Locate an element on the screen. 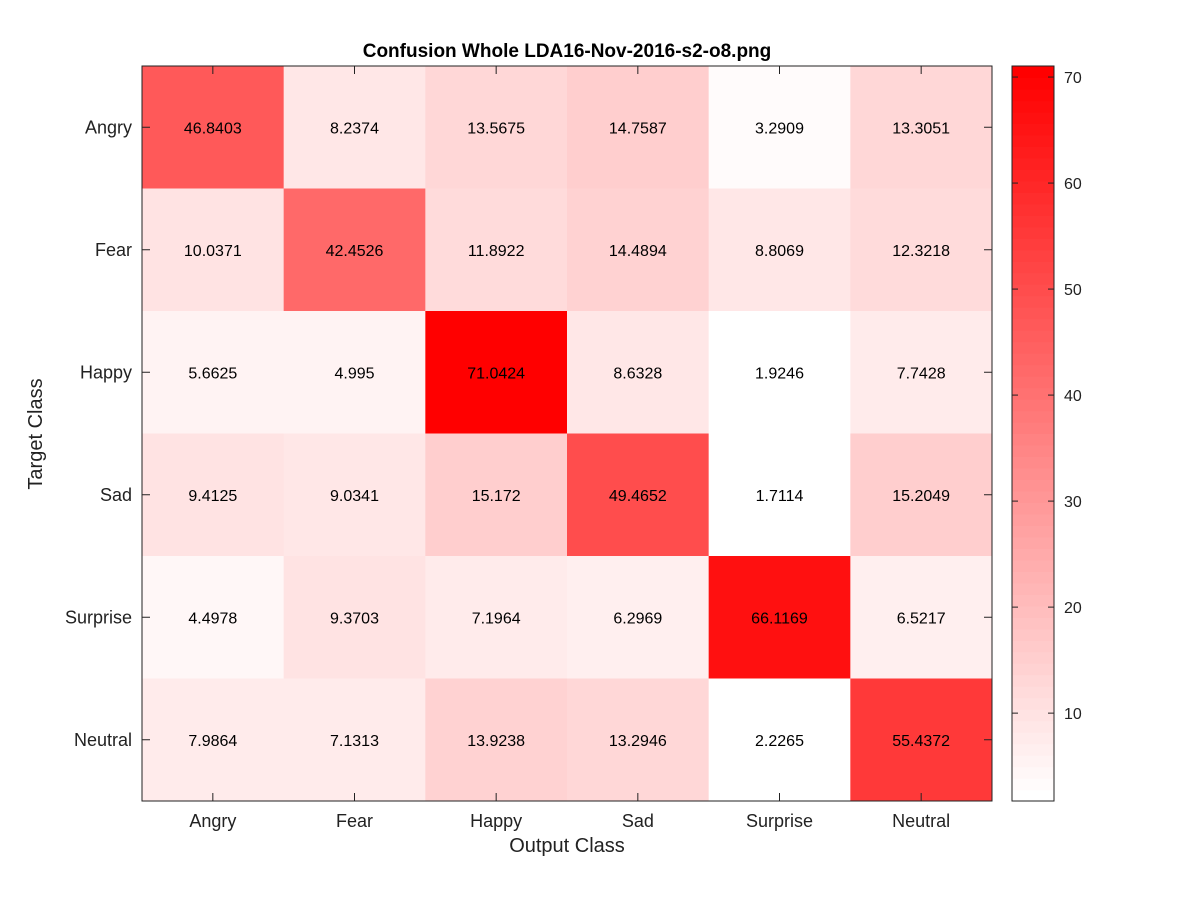  cell-value-label: 71.0424 is located at coordinates (496, 373).